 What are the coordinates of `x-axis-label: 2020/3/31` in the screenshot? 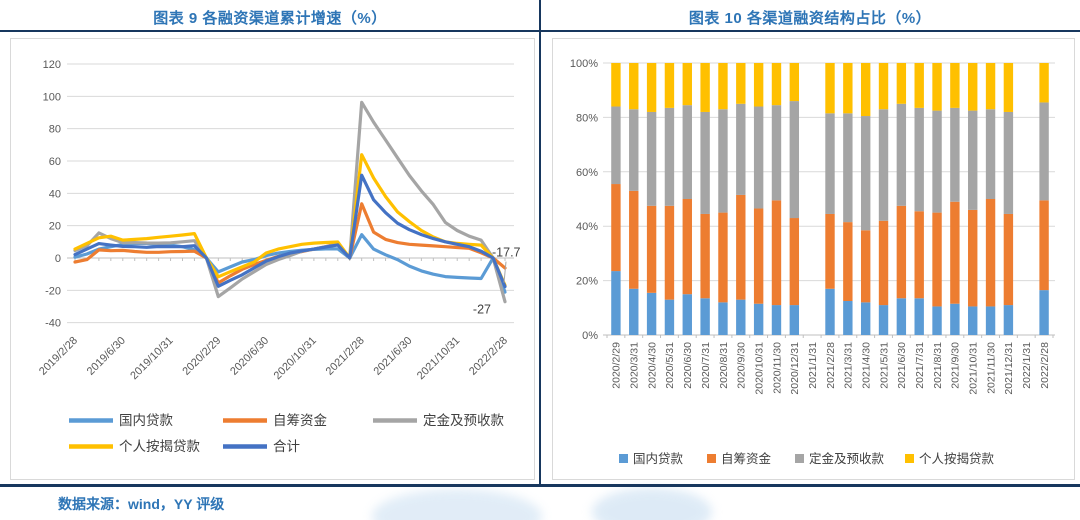 It's located at (635, 365).